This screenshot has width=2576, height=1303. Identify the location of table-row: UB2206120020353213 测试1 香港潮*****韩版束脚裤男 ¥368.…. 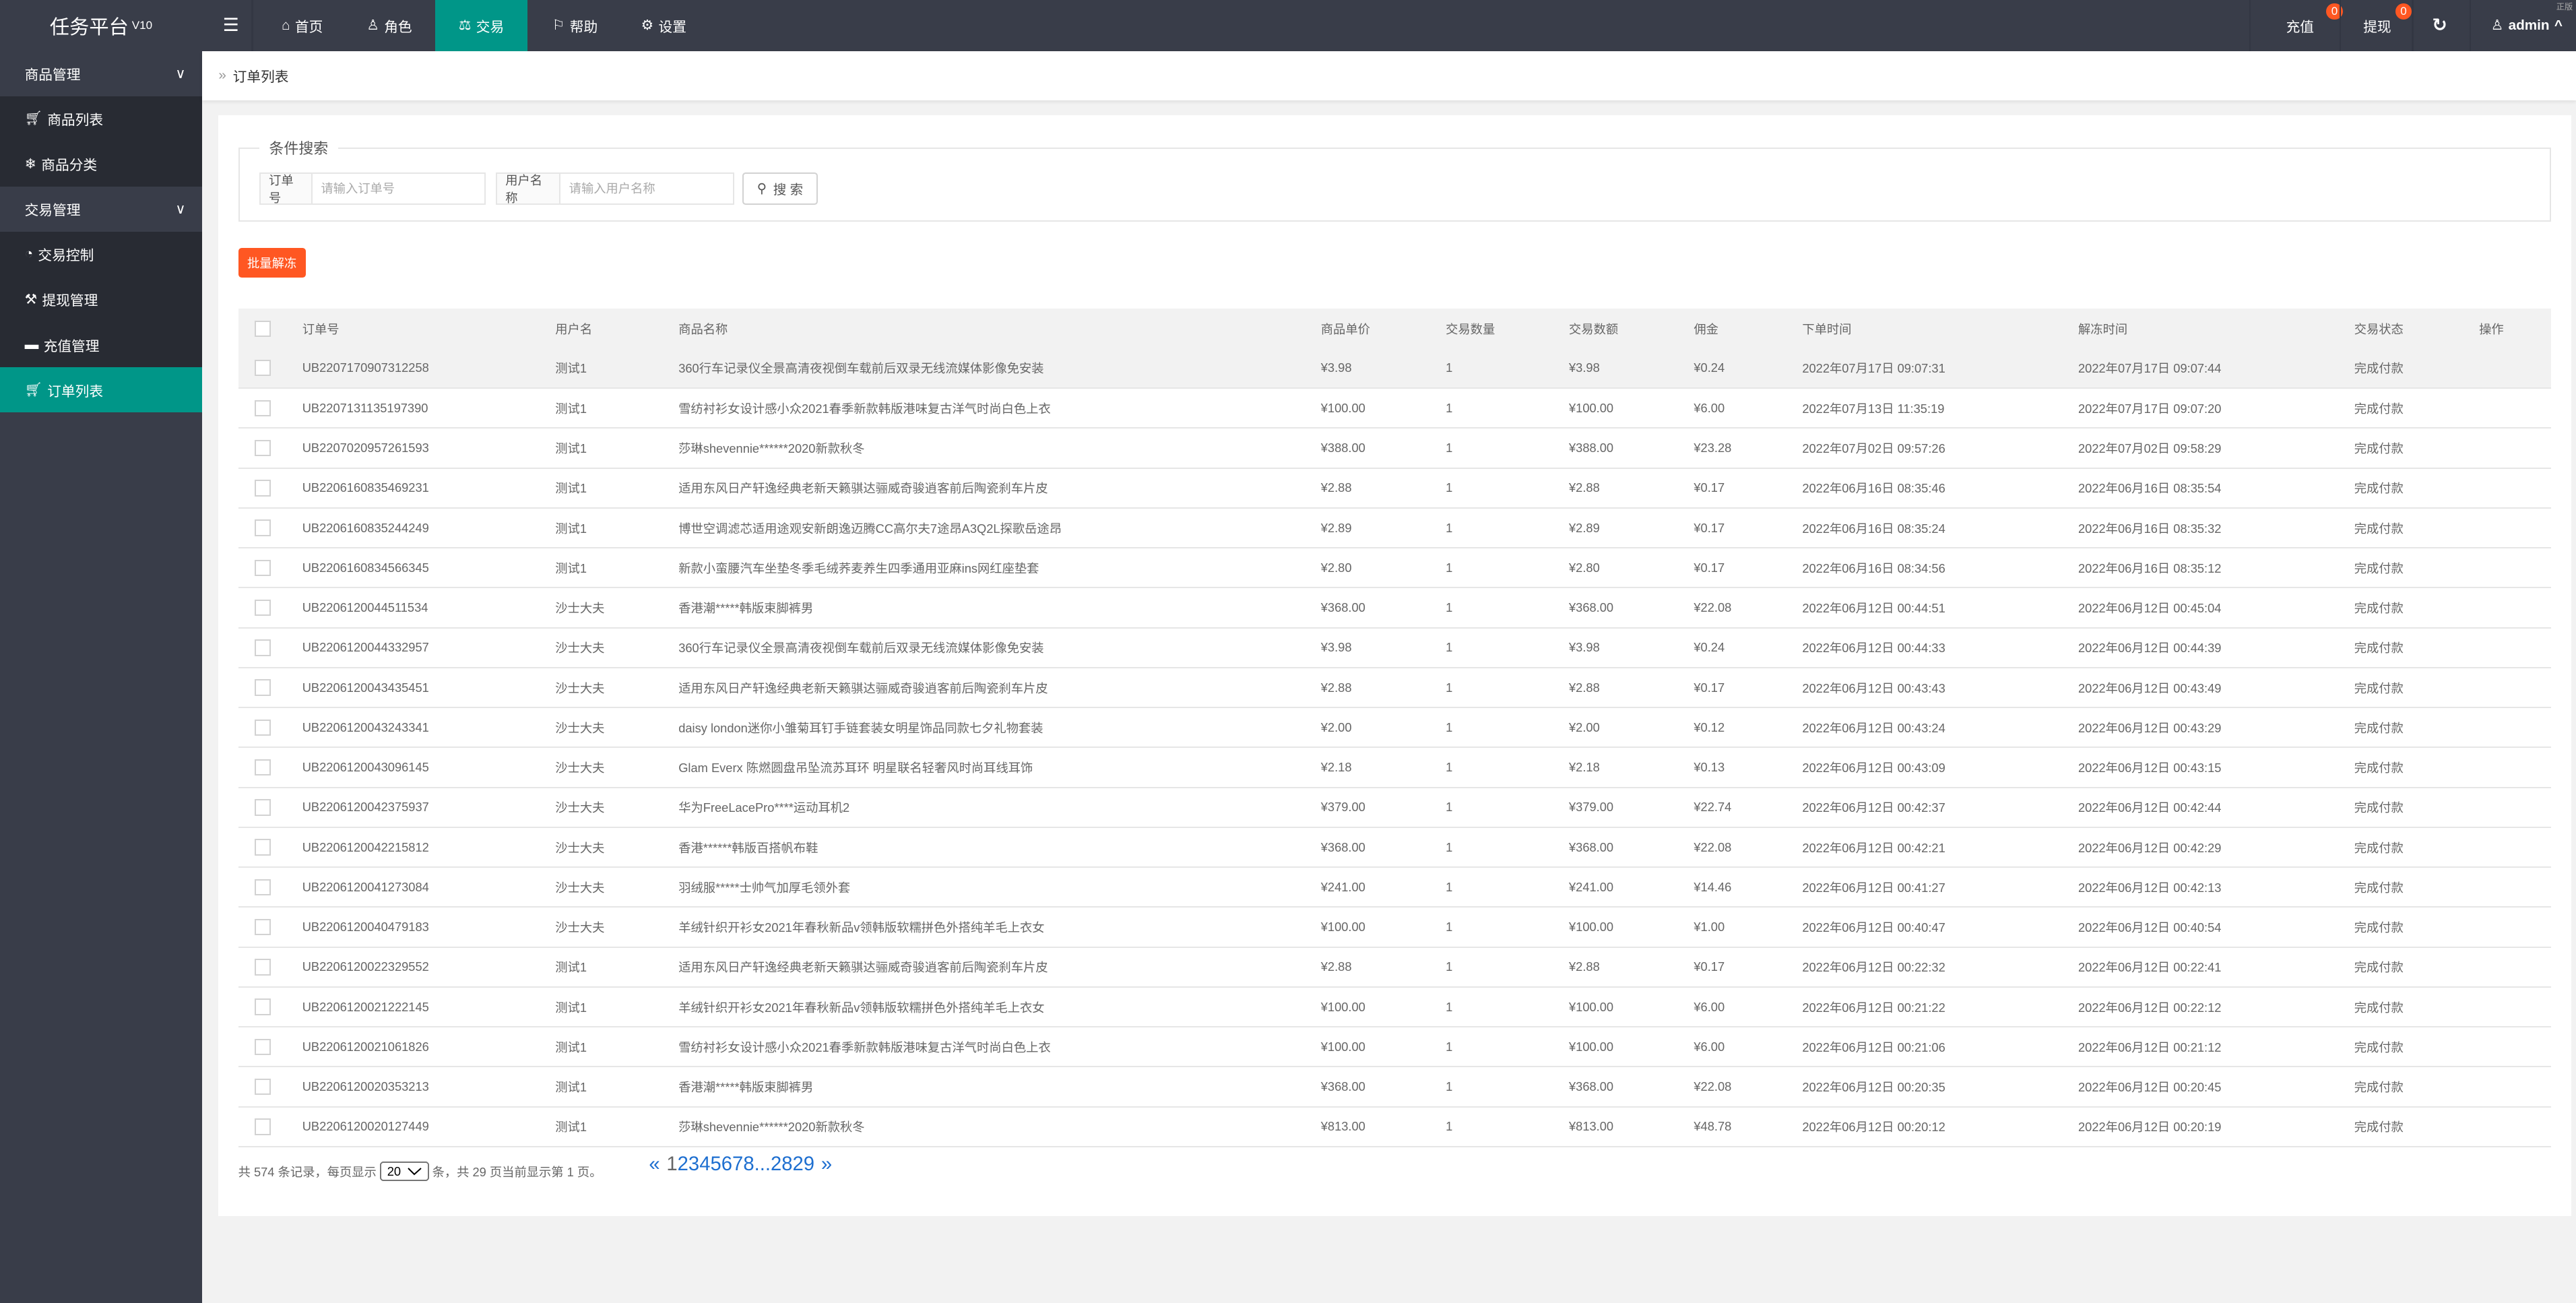
(1395, 1087).